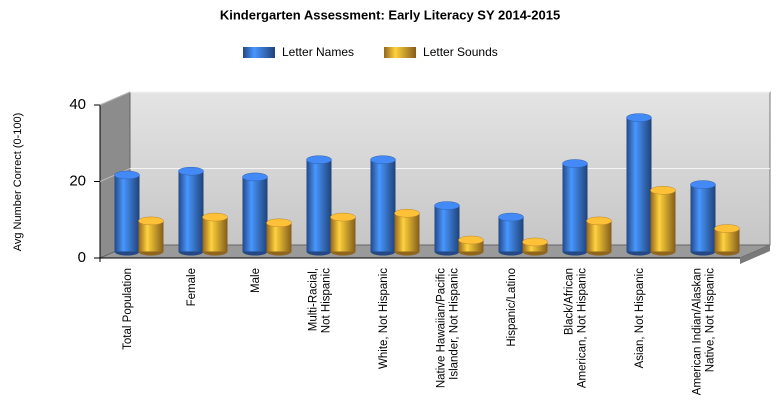 Image resolution: width=779 pixels, height=411 pixels. I want to click on y-tick-label: 40, so click(77, 104).